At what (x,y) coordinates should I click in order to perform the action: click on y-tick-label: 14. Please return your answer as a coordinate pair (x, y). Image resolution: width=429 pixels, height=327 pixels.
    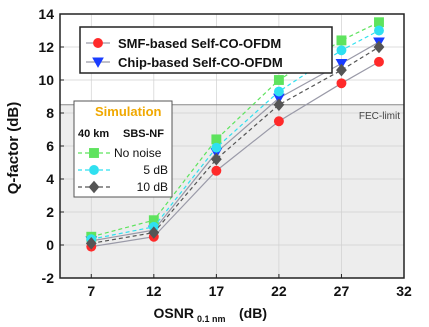
    Looking at the image, I should click on (46, 14).